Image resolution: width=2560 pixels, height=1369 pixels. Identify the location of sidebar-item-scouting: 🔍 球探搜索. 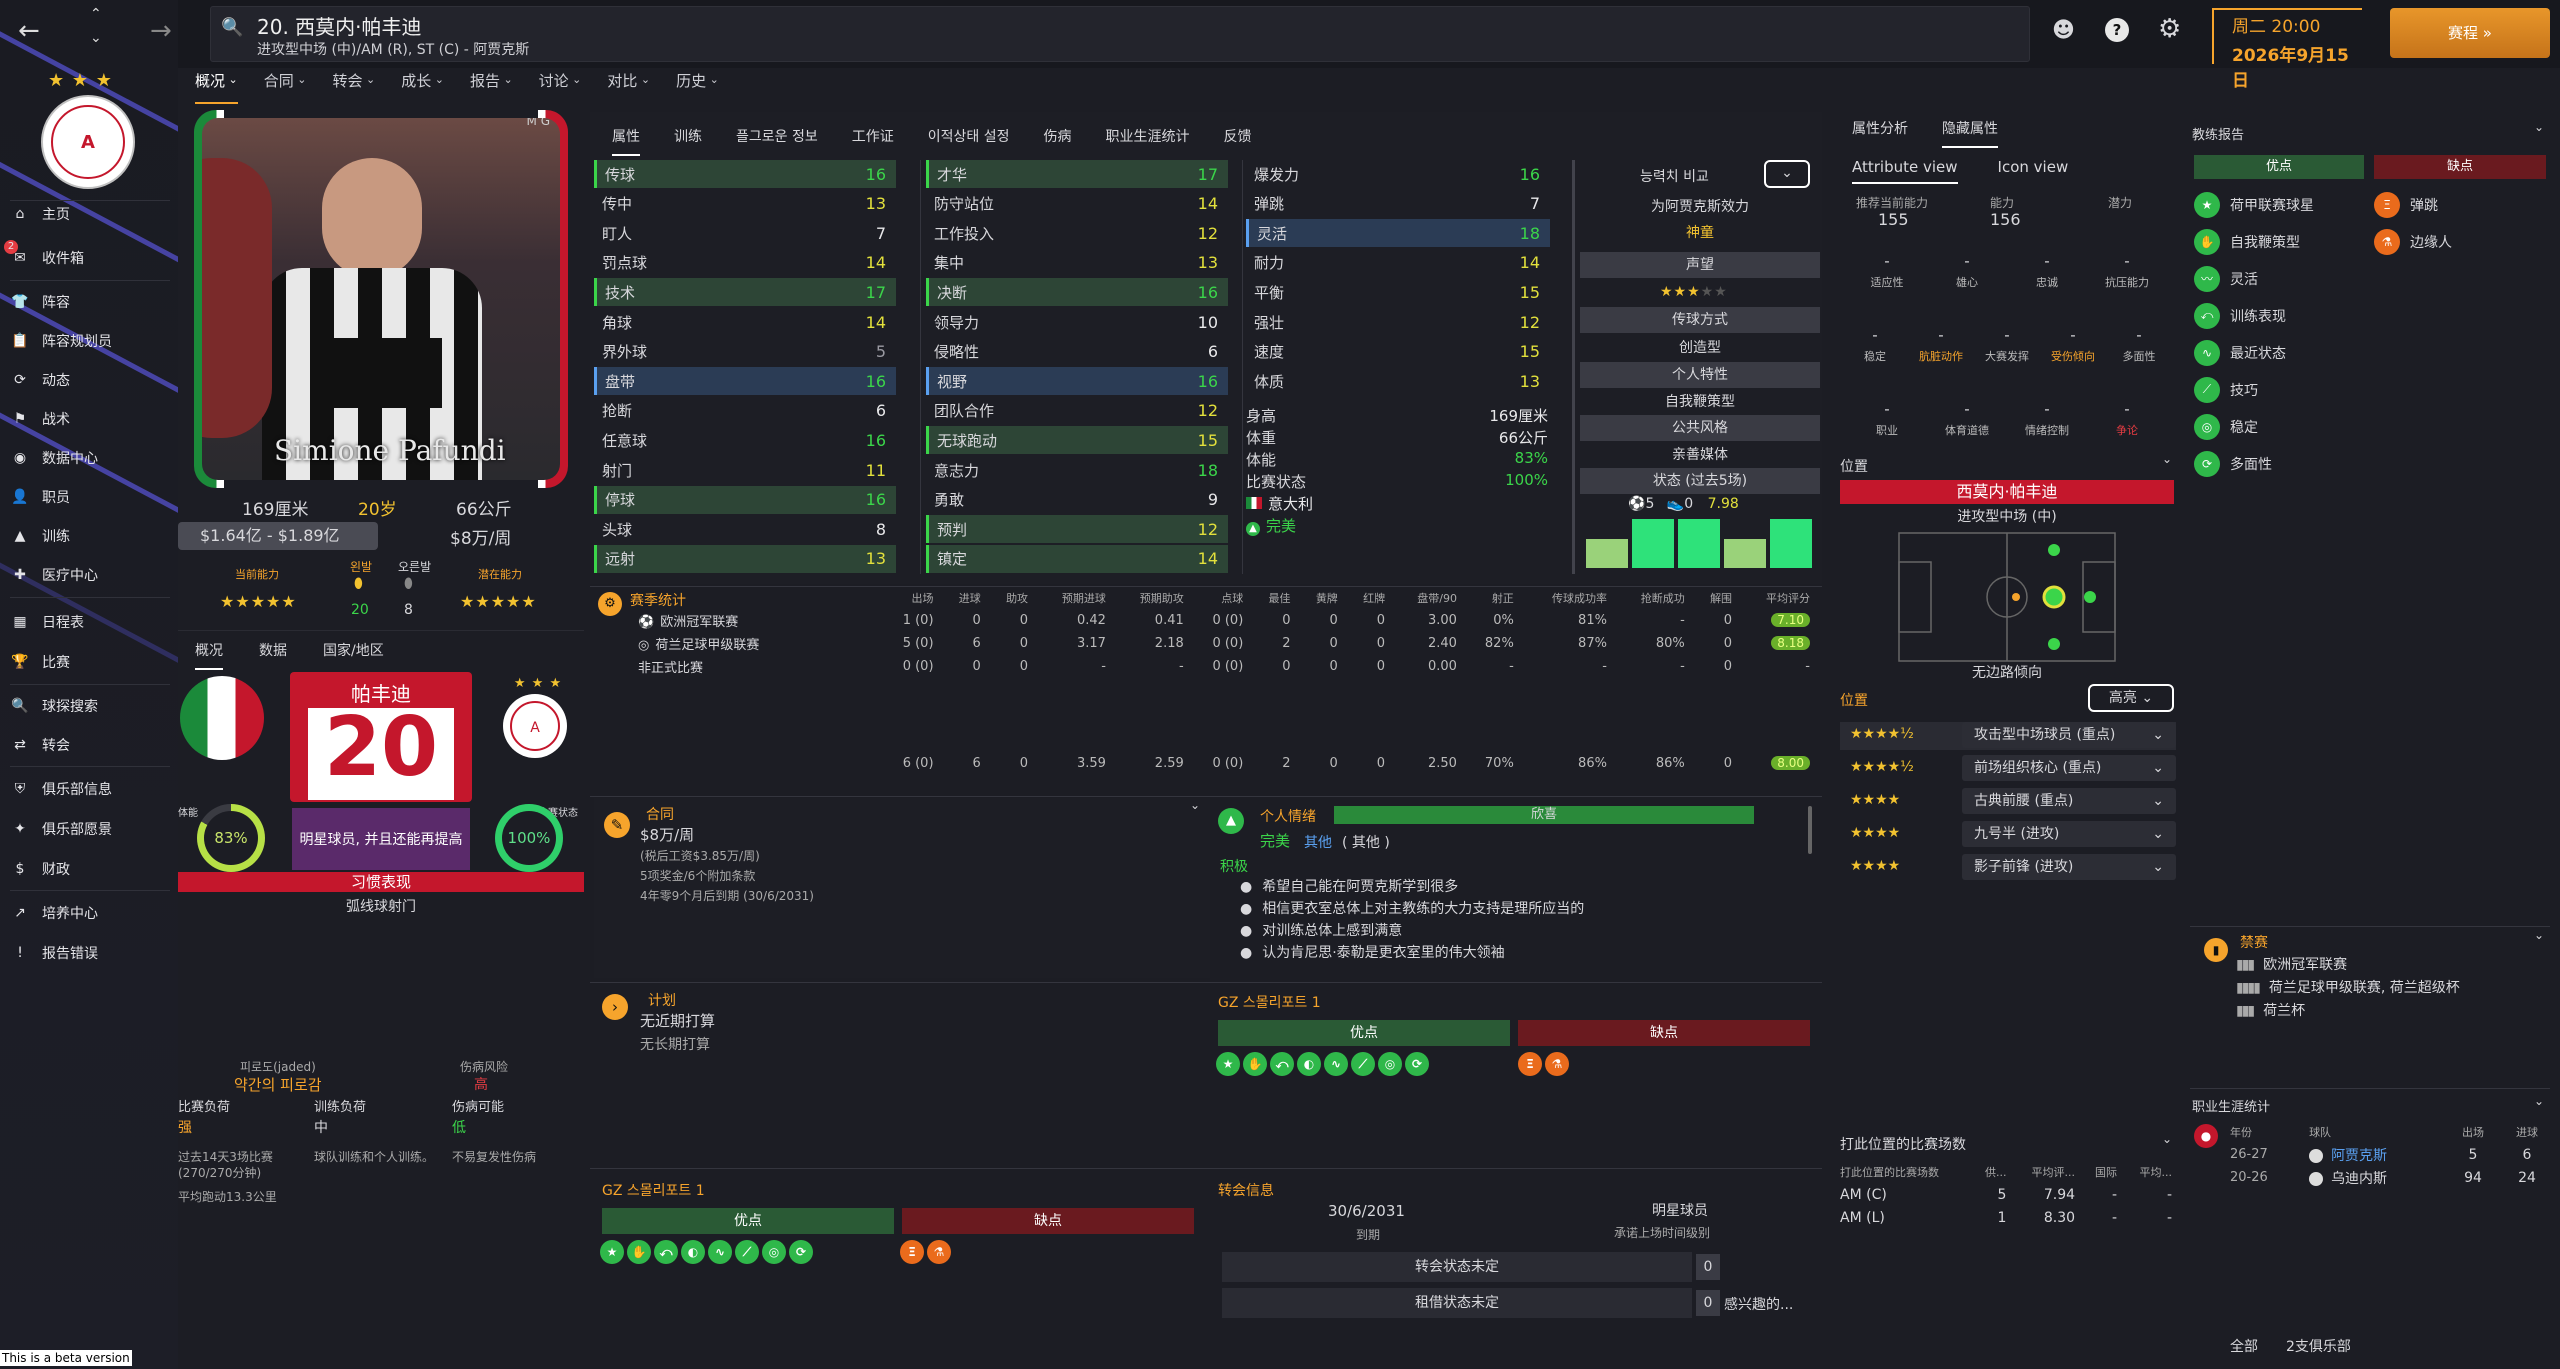
(54, 706).